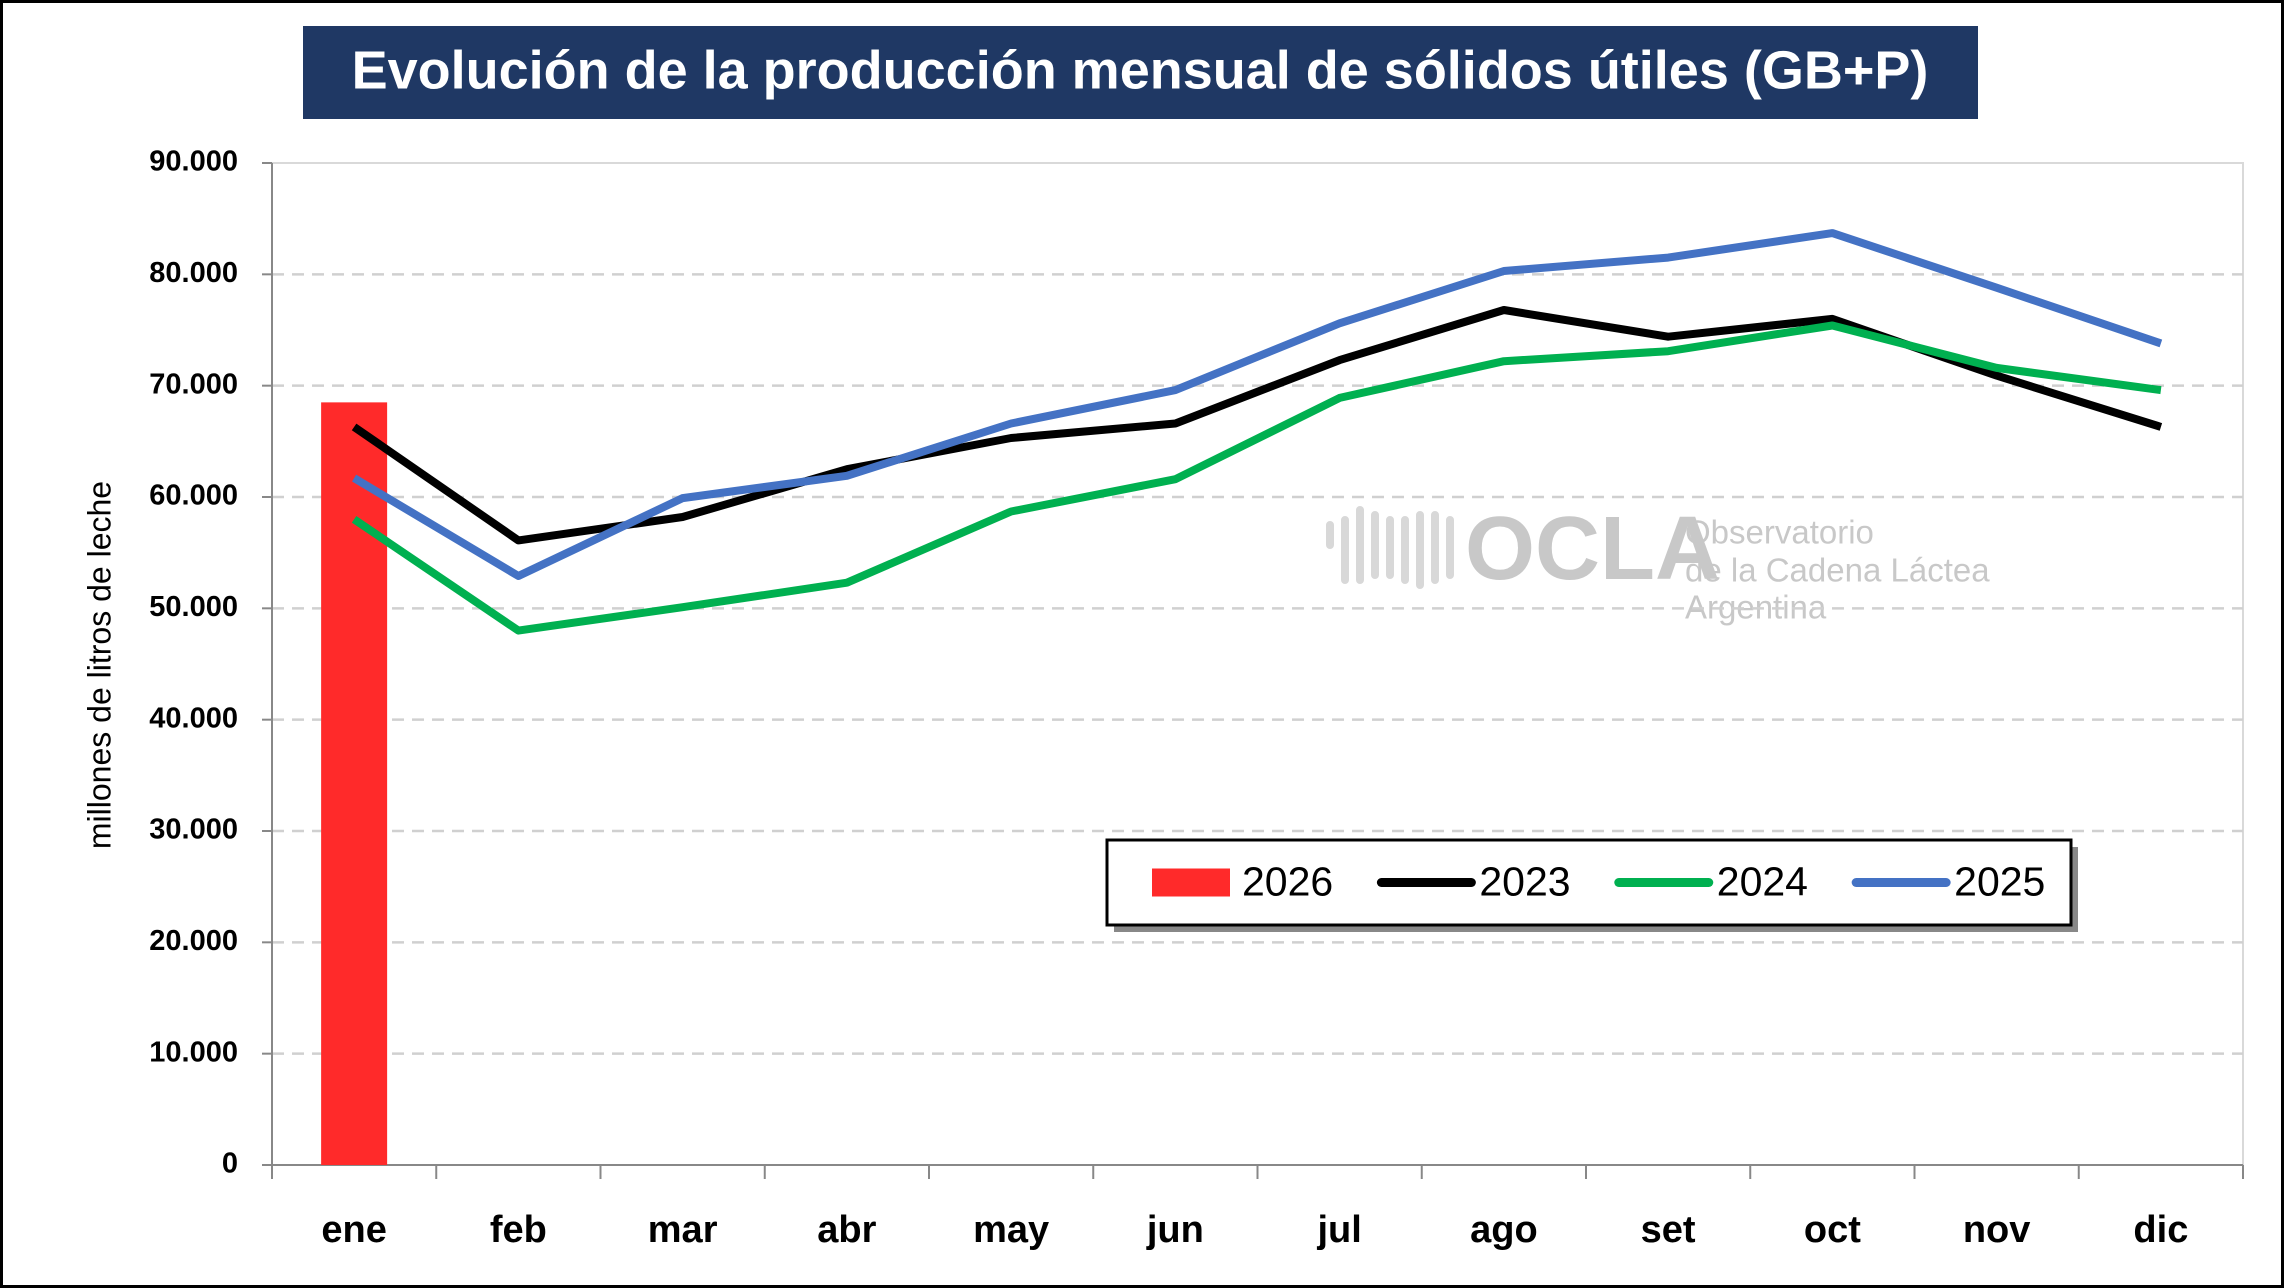 This screenshot has width=2284, height=1288. What do you see at coordinates (1668, 1230) in the screenshot?
I see `x-tick-label: set` at bounding box center [1668, 1230].